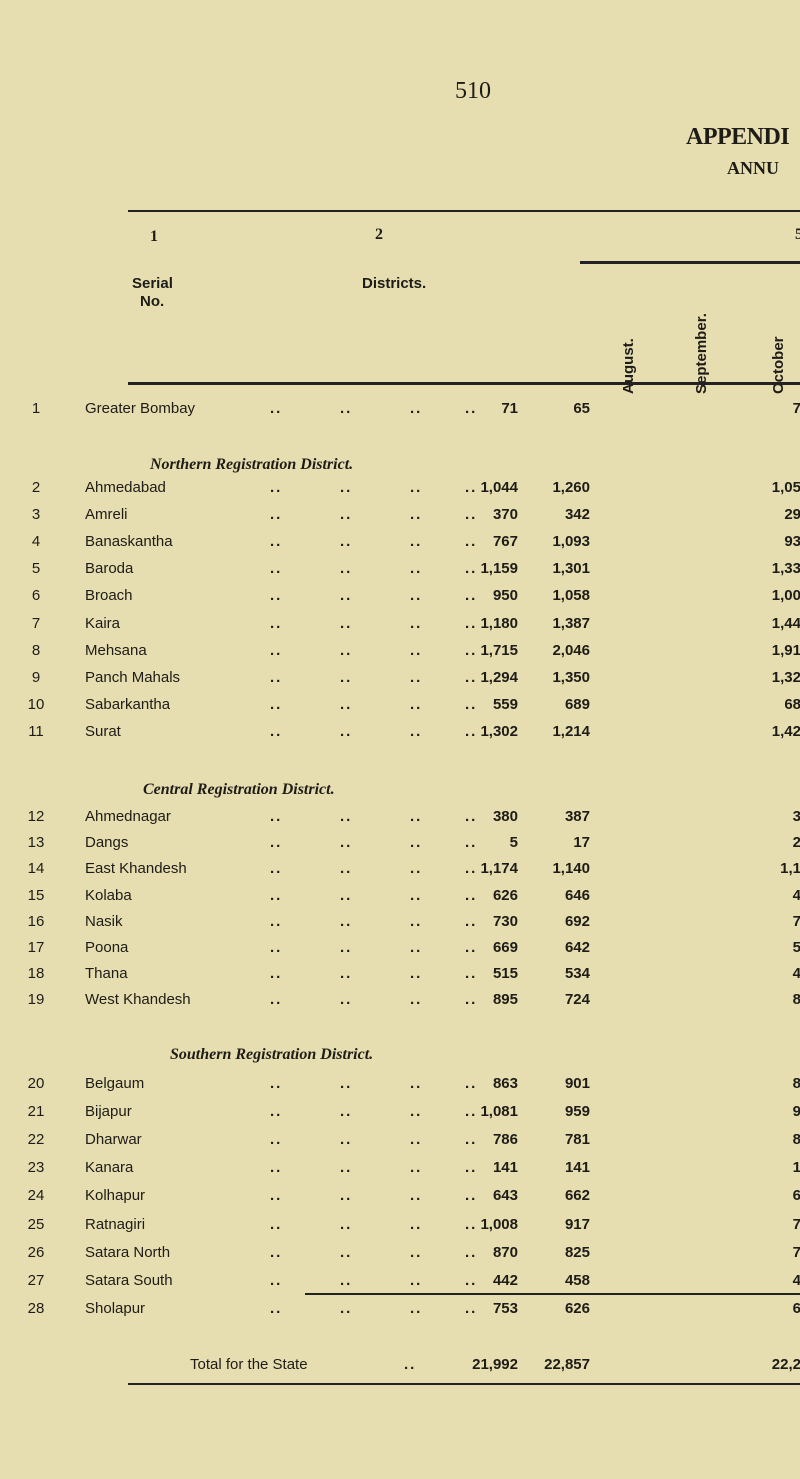 This screenshot has height=1479, width=800. Describe the element at coordinates (152, 301) in the screenshot. I see `serial-header-2: No.` at that location.